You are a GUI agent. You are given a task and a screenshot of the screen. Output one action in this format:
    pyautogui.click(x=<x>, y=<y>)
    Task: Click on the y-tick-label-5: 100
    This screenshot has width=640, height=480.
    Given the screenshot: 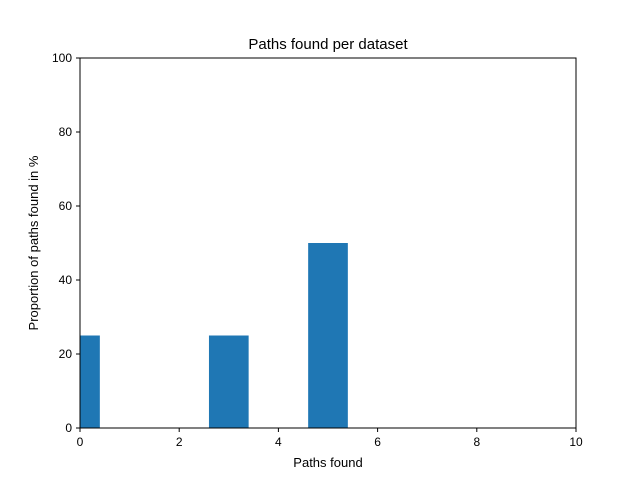 What is the action you would take?
    pyautogui.click(x=62, y=58)
    